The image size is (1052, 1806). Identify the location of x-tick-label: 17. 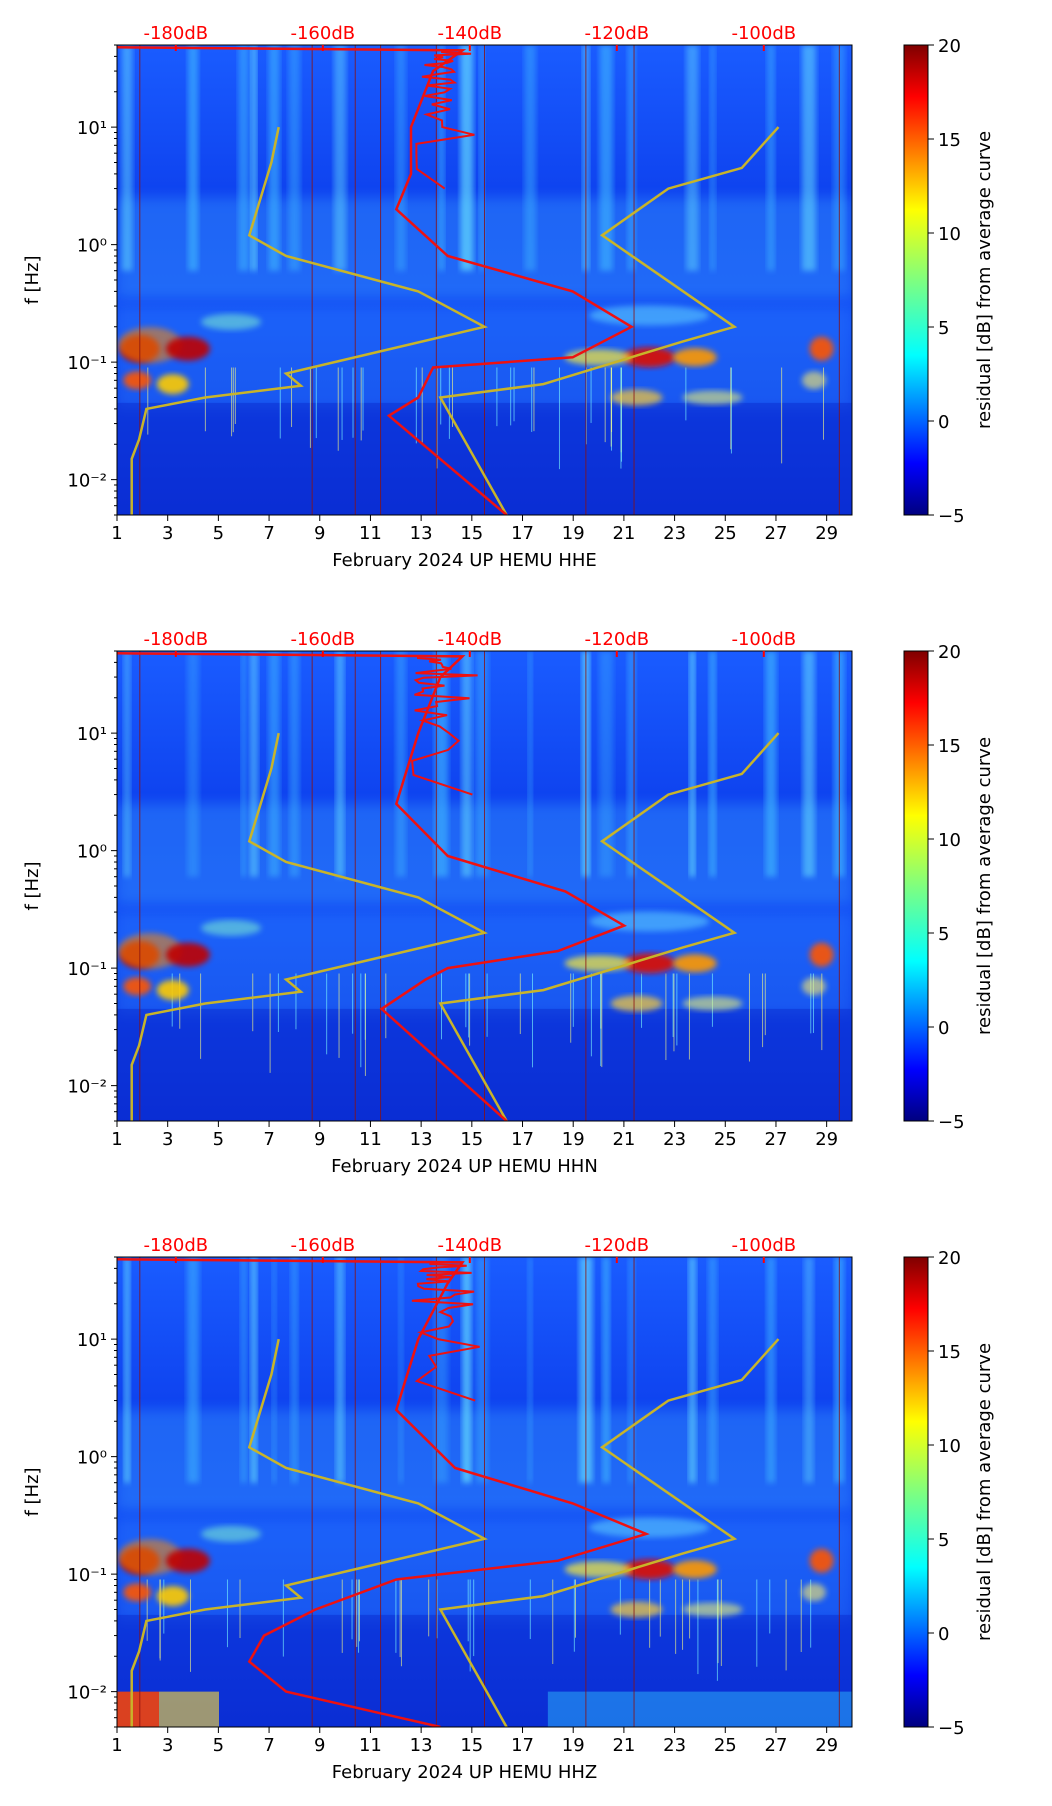
(522, 1139).